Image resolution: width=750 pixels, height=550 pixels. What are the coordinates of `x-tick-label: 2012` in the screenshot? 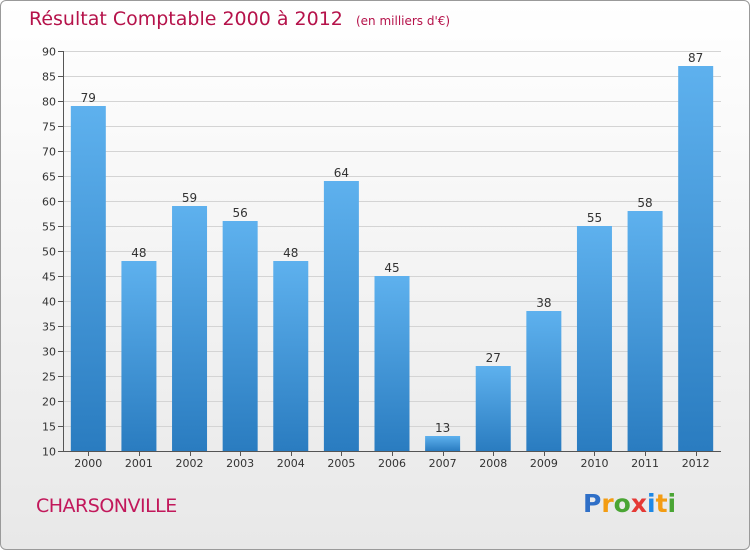 It's located at (696, 463).